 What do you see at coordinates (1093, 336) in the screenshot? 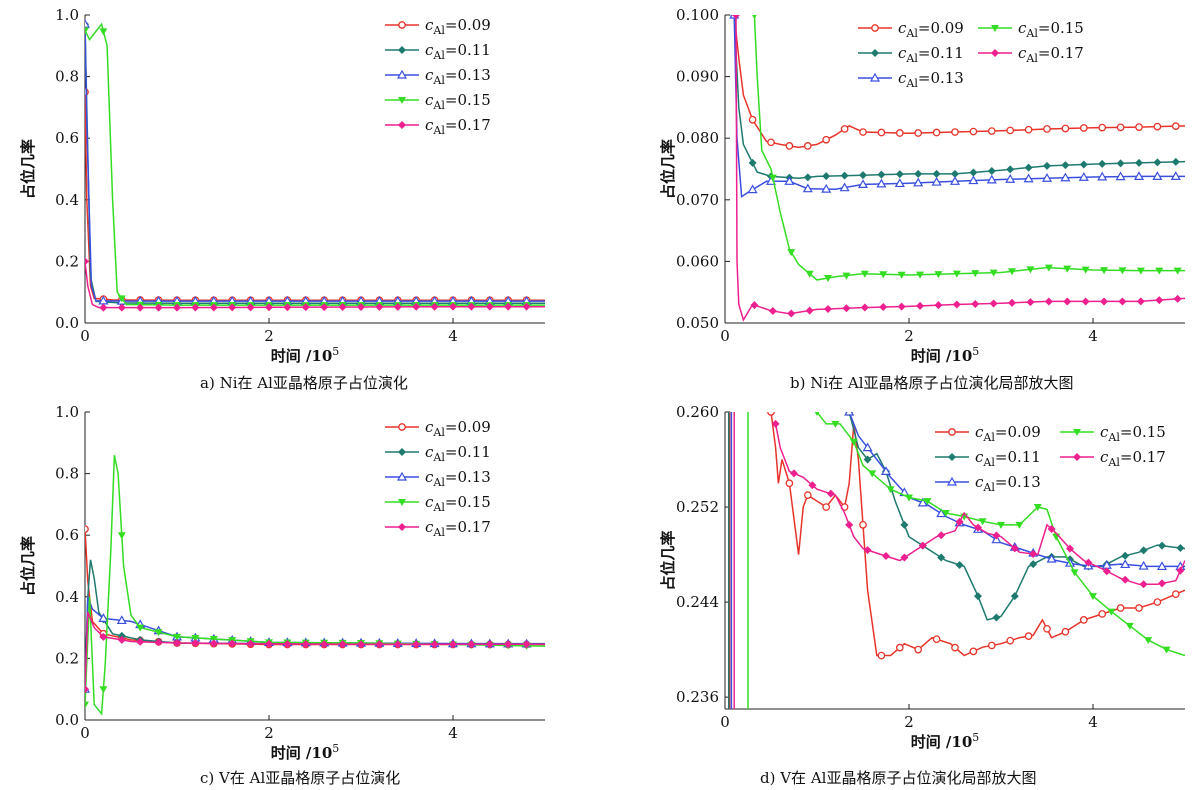
I see `x-tick-label: 4` at bounding box center [1093, 336].